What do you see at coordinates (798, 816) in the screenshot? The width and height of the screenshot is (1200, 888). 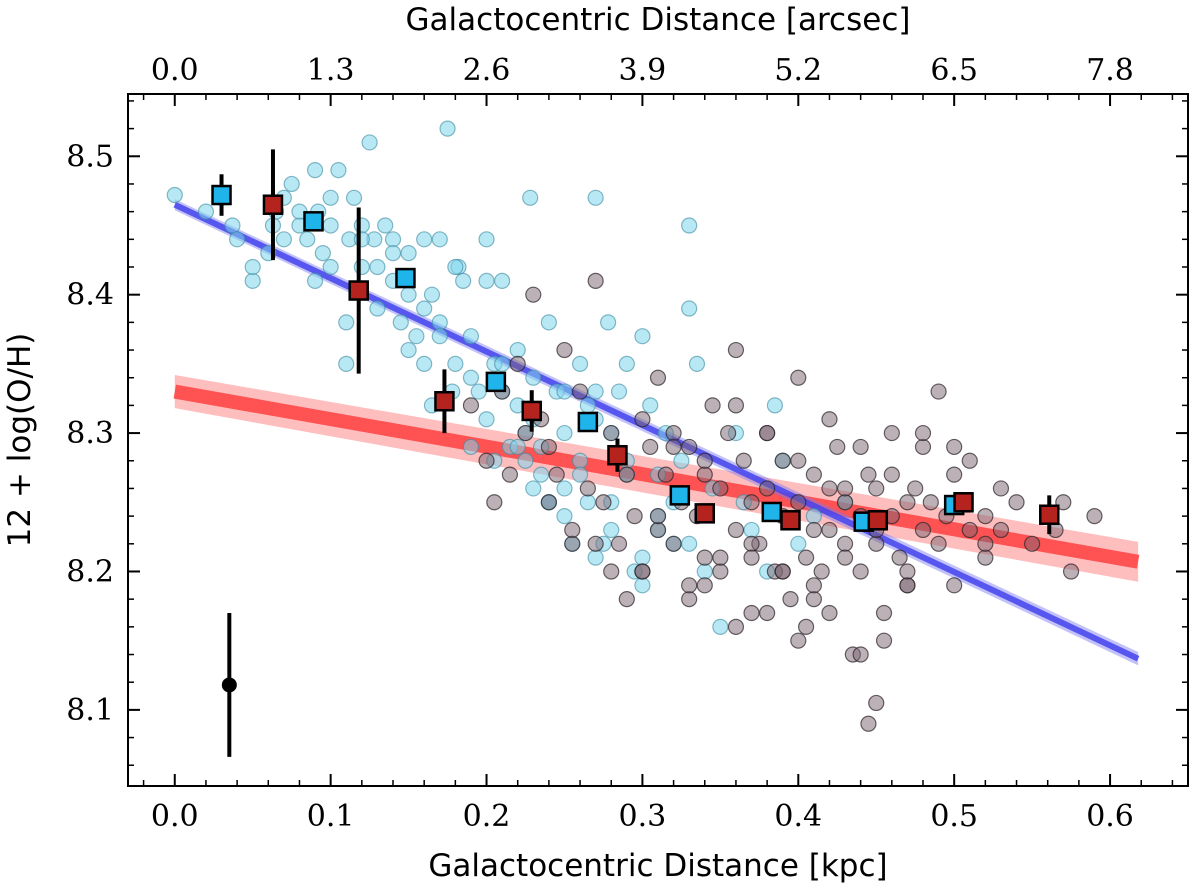 I see `x-tick-label: 0.4` at bounding box center [798, 816].